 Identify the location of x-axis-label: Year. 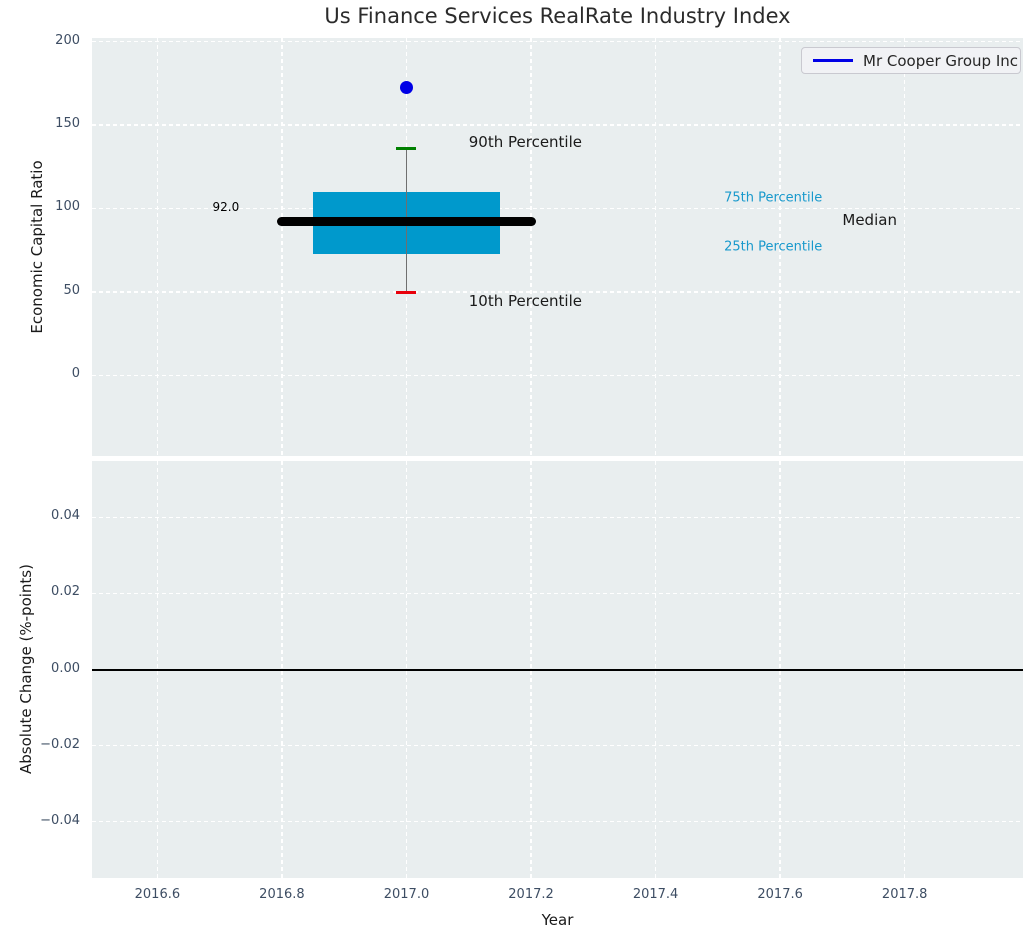
(557, 920).